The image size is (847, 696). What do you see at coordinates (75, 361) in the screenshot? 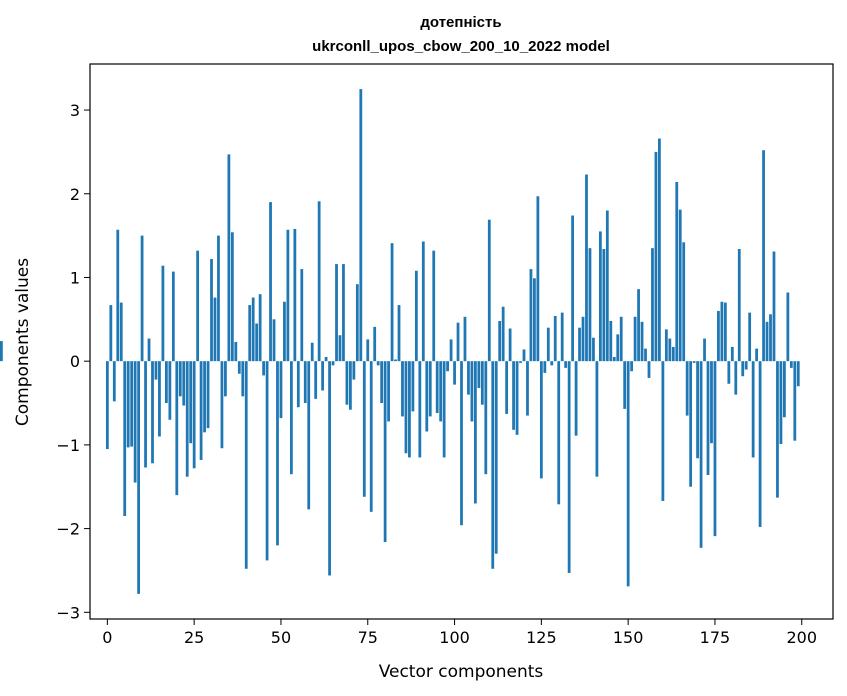
I see `y-tick-label: 0` at bounding box center [75, 361].